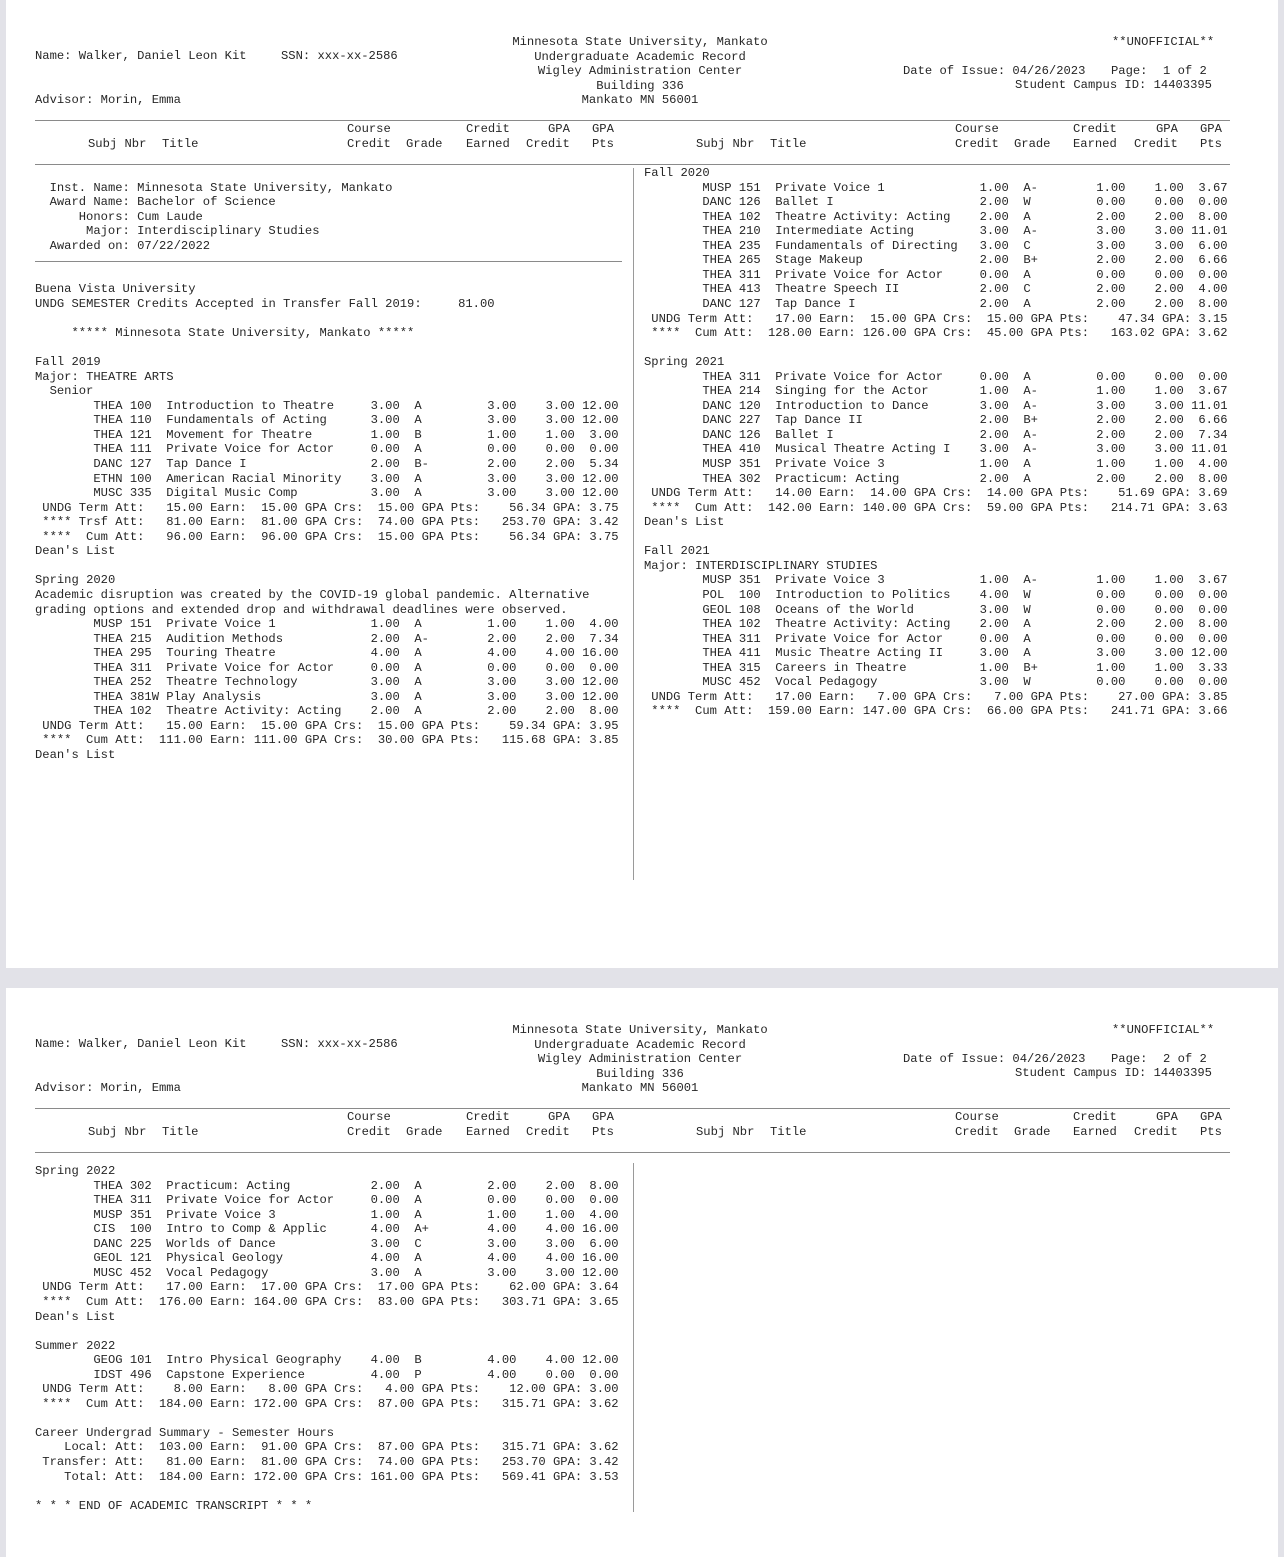 The width and height of the screenshot is (1284, 1557). Describe the element at coordinates (1213, 187) in the screenshot. I see `gpa-points: 3.67` at that location.